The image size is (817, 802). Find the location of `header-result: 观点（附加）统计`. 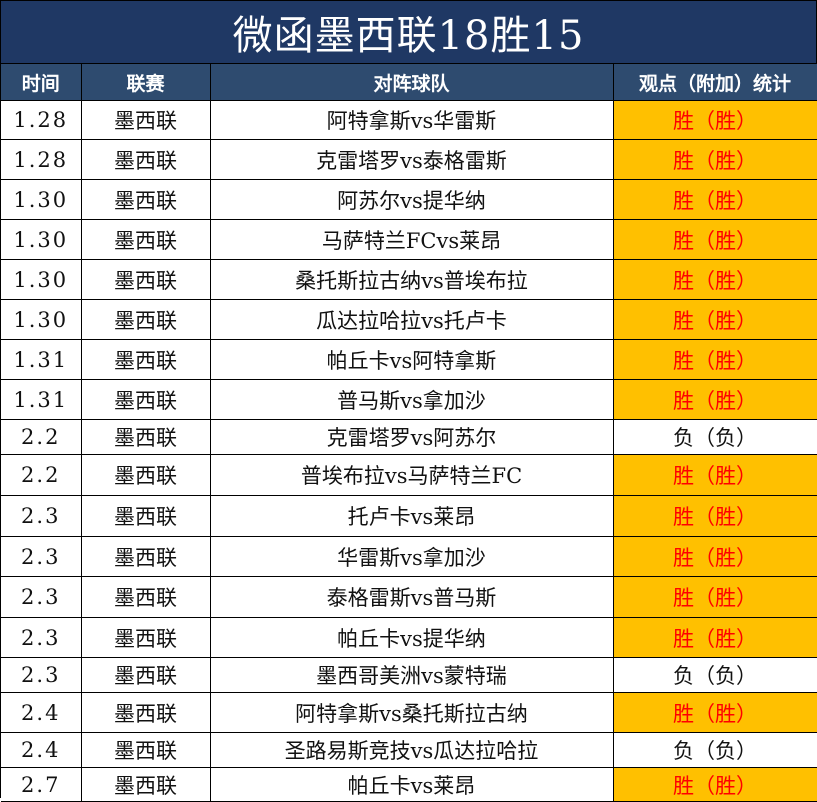

header-result: 观点（附加）统计 is located at coordinates (715, 82).